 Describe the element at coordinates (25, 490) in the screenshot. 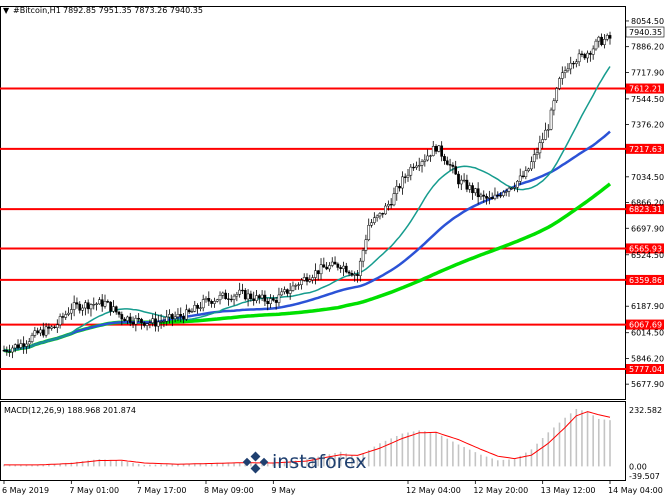

I see `time-tick-label: 6 May 2019` at that location.